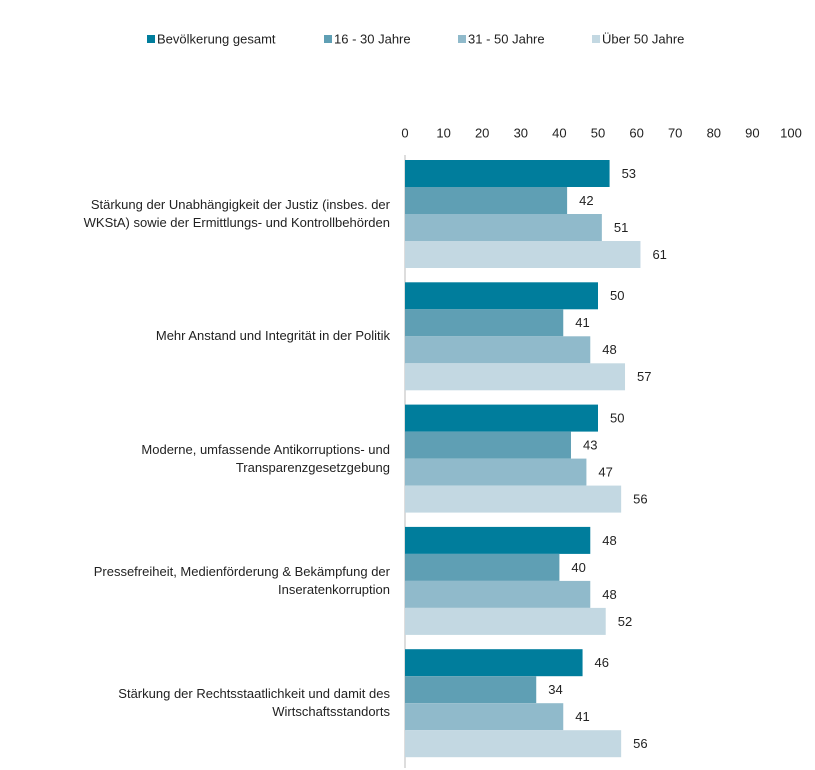 The height and width of the screenshot is (770, 815). I want to click on value-label: 46, so click(602, 662).